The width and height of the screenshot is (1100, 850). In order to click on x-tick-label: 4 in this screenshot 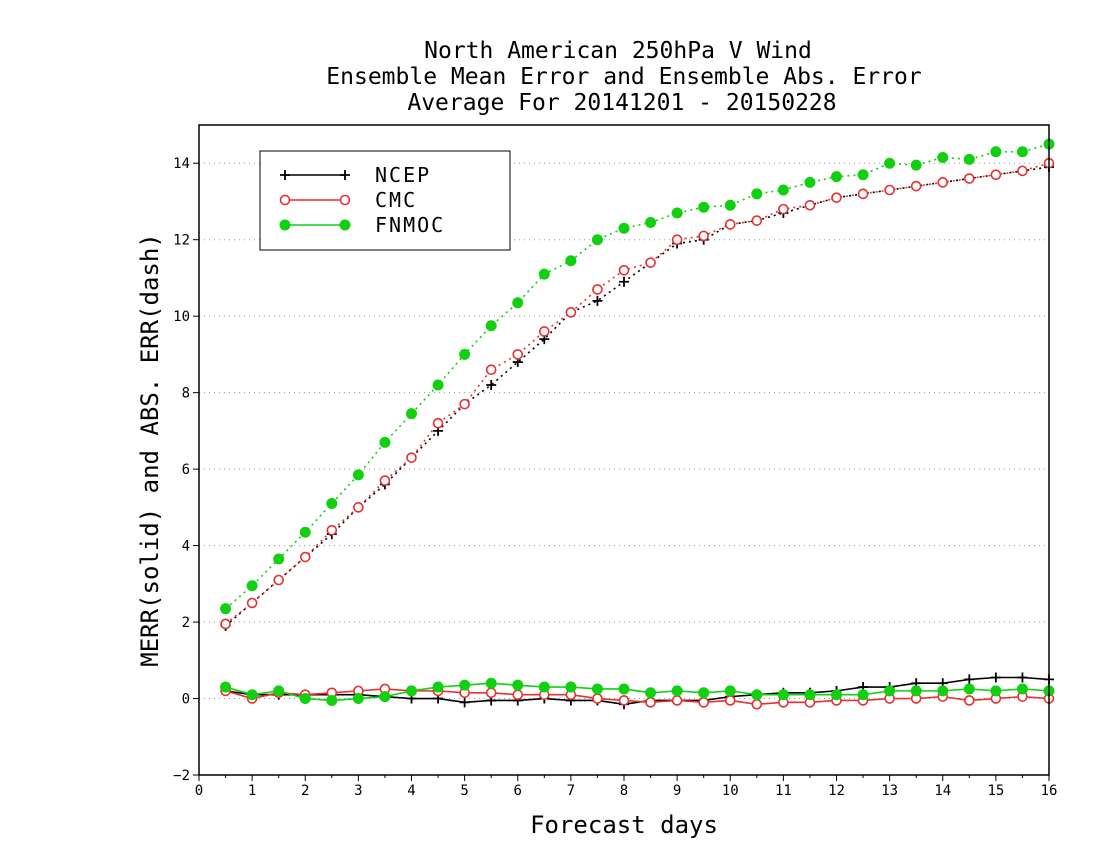, I will do `click(411, 791)`.